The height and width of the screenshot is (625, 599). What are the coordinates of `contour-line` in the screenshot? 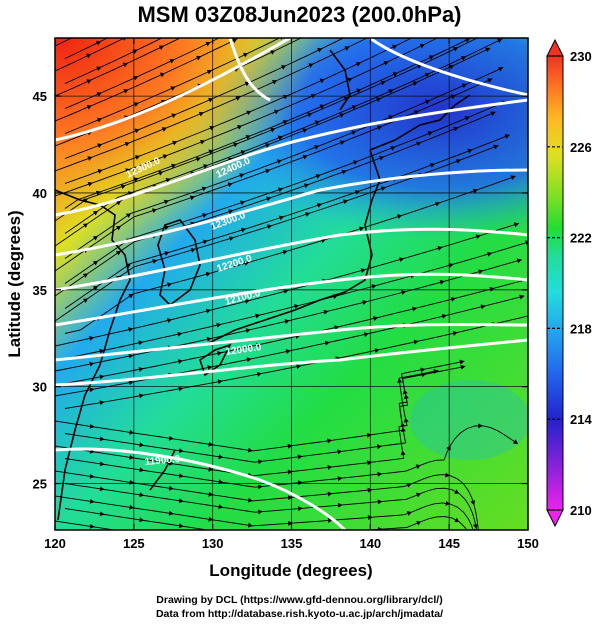 It's located at (291, 259).